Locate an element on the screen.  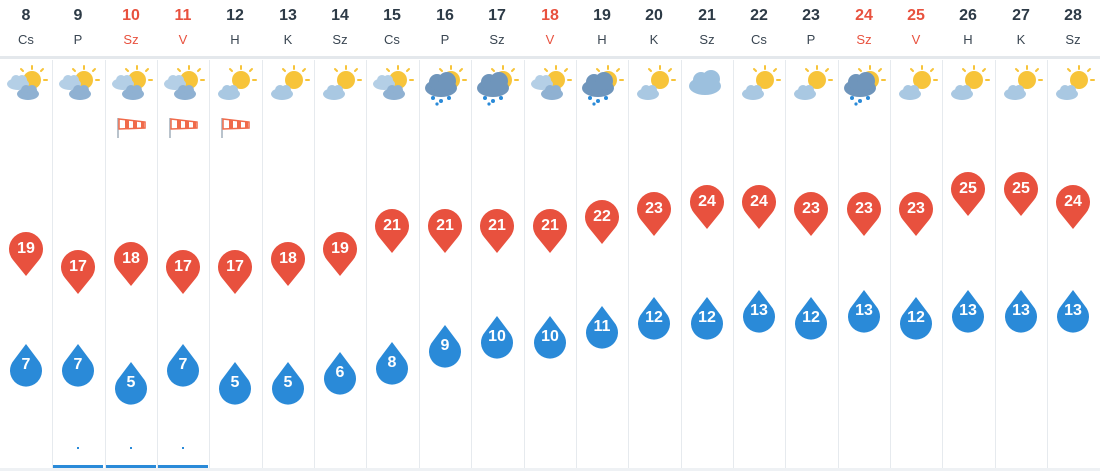
day-name: H is located at coordinates (602, 39).